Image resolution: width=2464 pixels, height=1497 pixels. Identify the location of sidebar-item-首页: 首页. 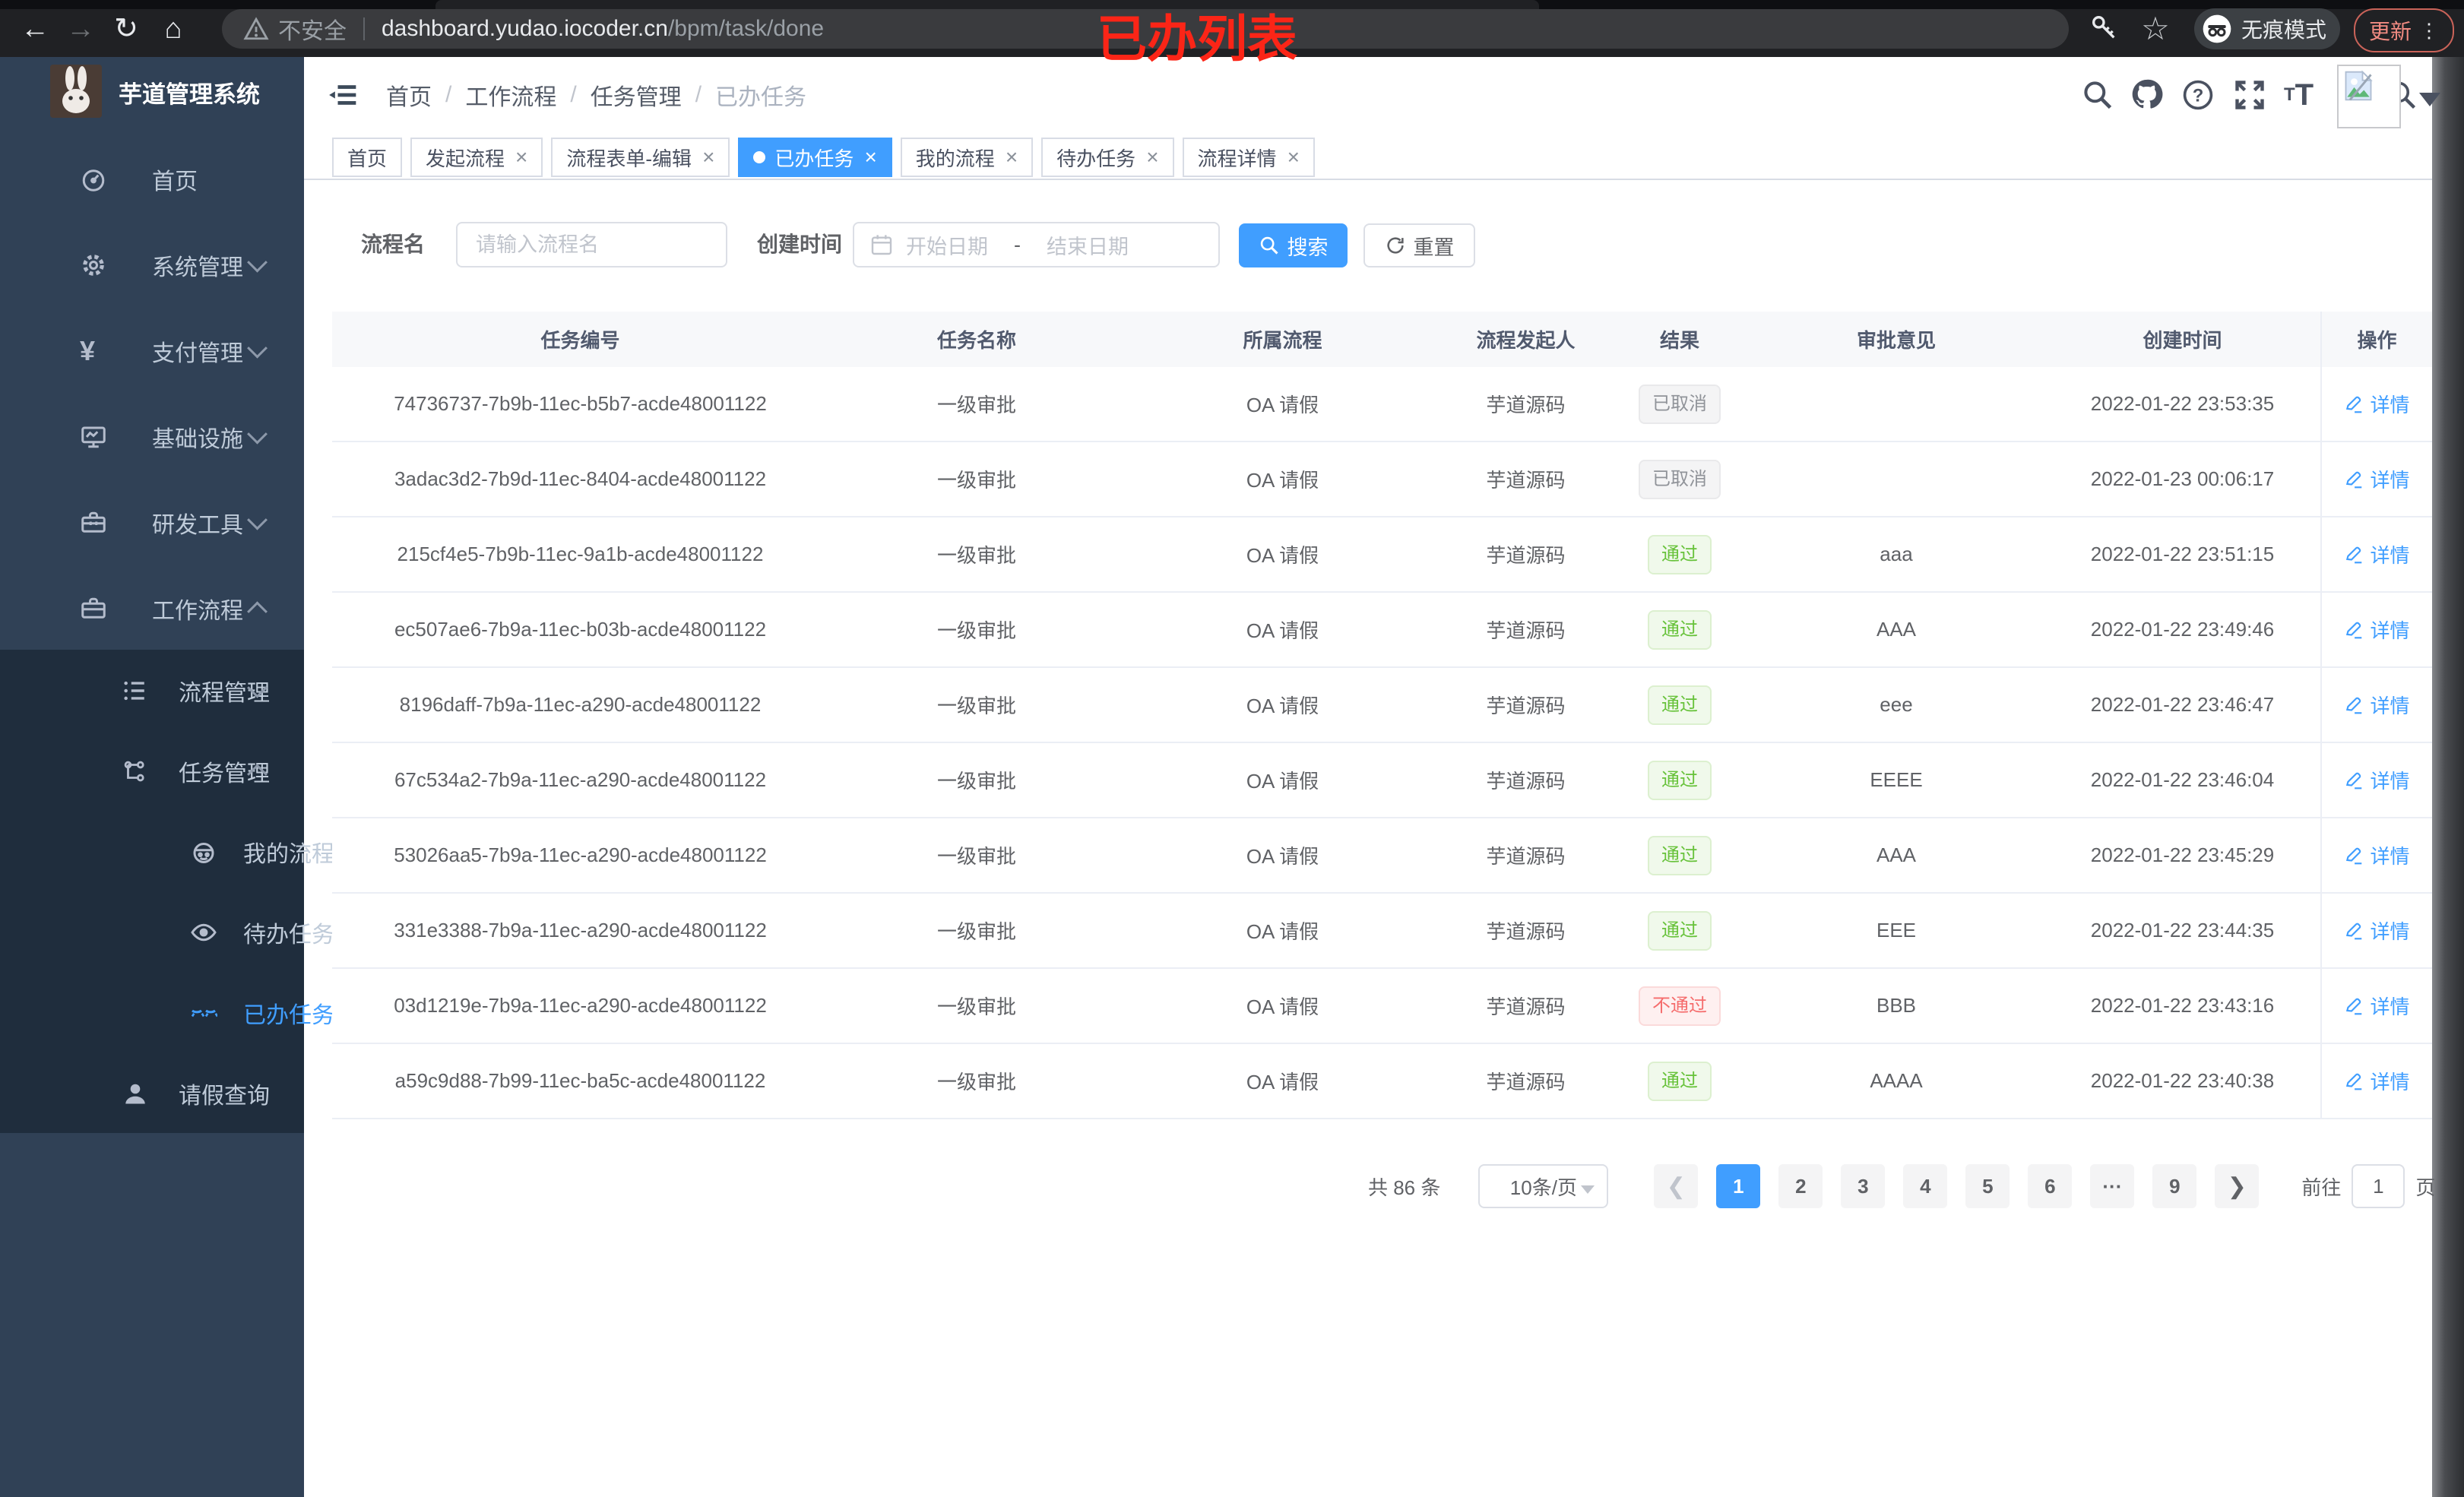
(152, 179).